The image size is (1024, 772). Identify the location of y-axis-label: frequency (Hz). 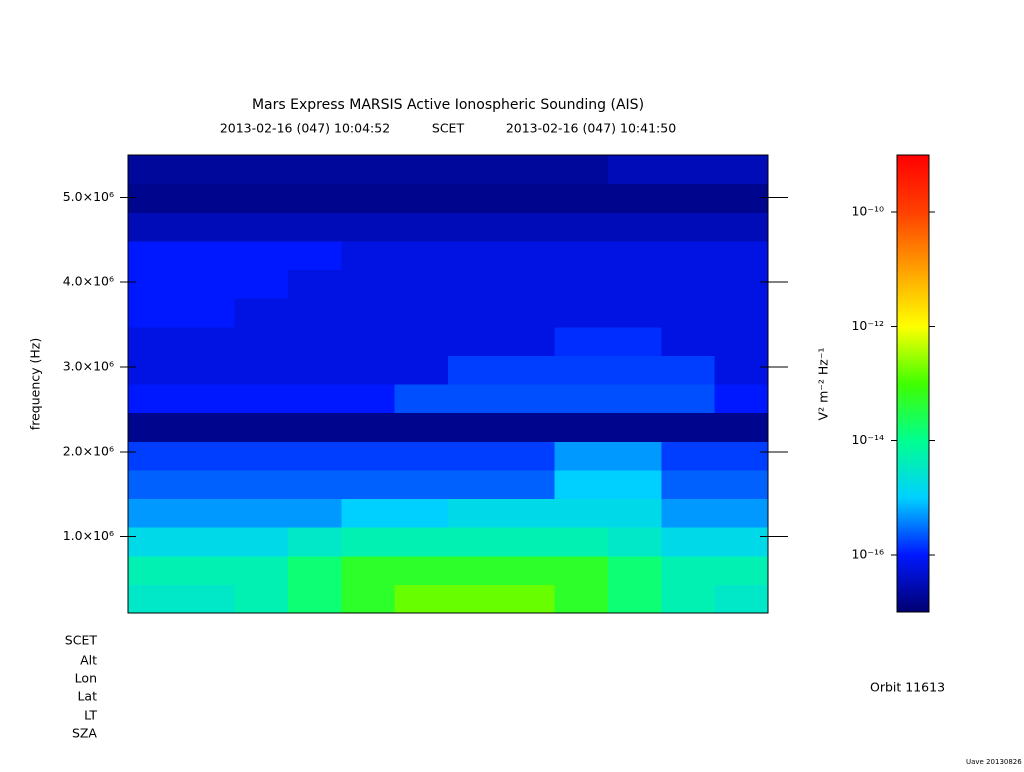
(35, 384).